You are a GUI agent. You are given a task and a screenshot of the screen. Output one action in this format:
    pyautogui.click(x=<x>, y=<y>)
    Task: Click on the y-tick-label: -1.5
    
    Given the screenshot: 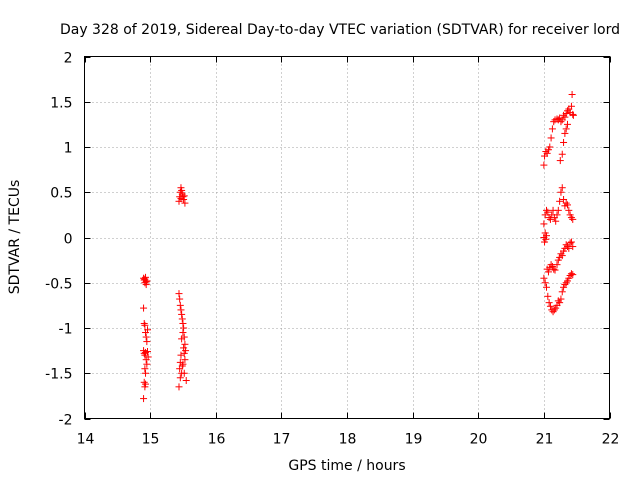 What is the action you would take?
    pyautogui.click(x=58, y=375)
    